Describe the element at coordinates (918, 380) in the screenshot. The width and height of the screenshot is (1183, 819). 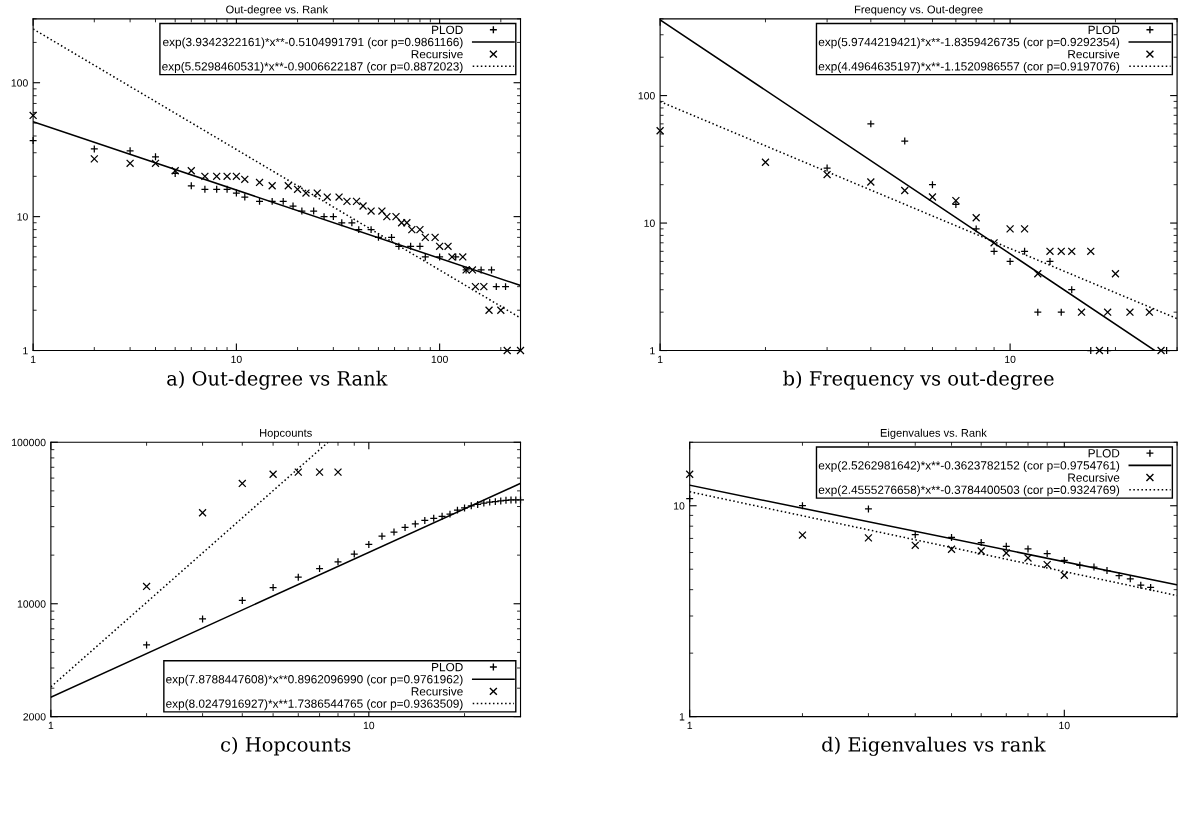
I see `x-axis-title: b) Frequency vs out-degree` at that location.